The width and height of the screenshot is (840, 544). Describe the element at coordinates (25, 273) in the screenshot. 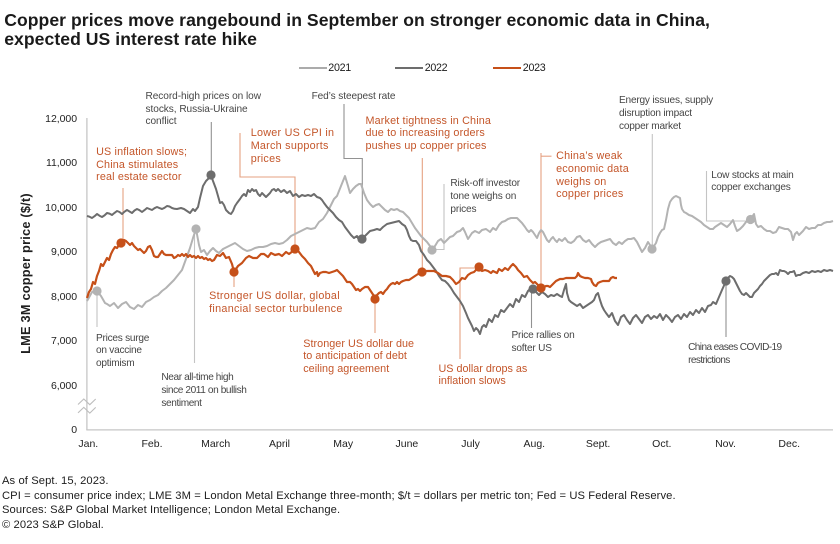

I see `svg-text: LME 3M copper price ($/t)` at that location.